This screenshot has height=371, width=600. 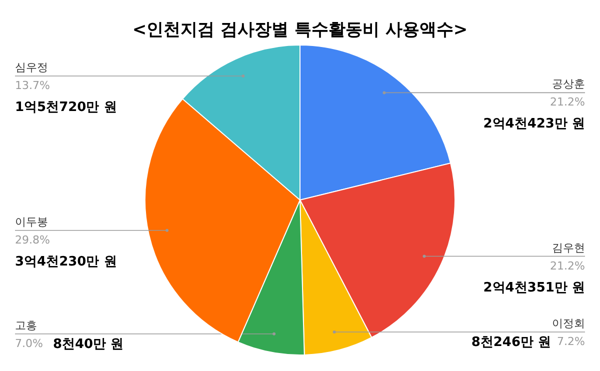 I want to click on slice-label: 고흥, so click(x=26, y=325).